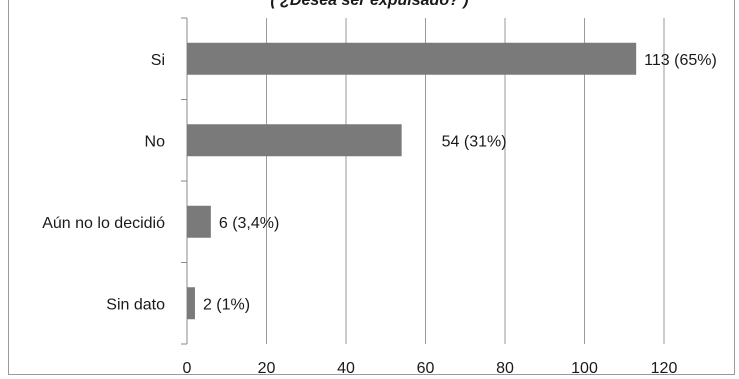  Describe the element at coordinates (158, 60) in the screenshot. I see `category-label: Si` at that location.